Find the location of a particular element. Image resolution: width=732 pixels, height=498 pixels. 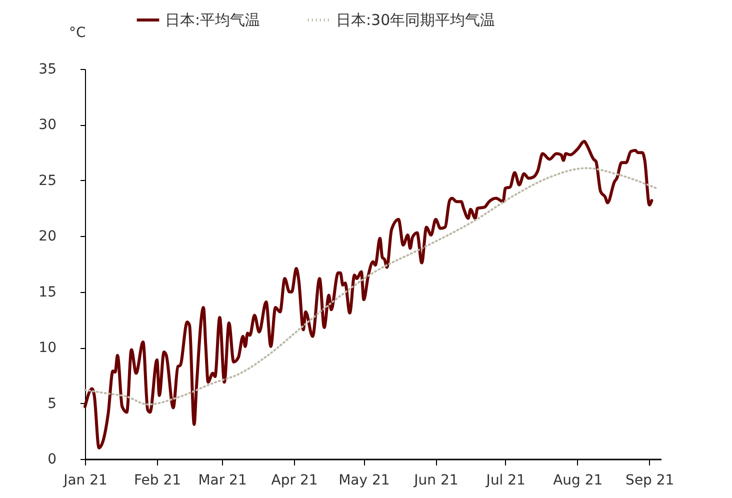

x-tick-label: Mar 21 is located at coordinates (222, 480).